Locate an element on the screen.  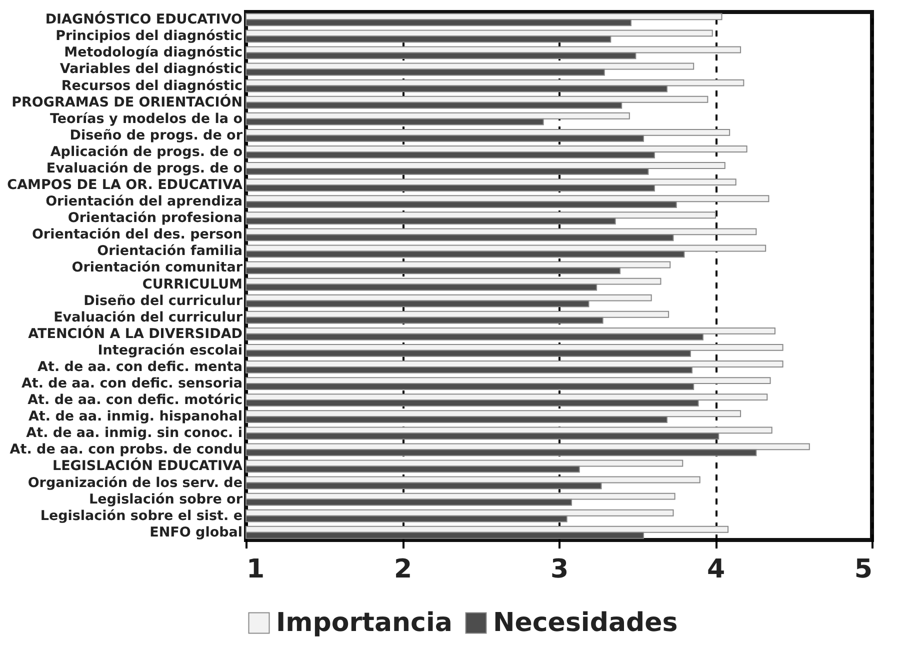
x-tick-label: 4 is located at coordinates (716, 569).